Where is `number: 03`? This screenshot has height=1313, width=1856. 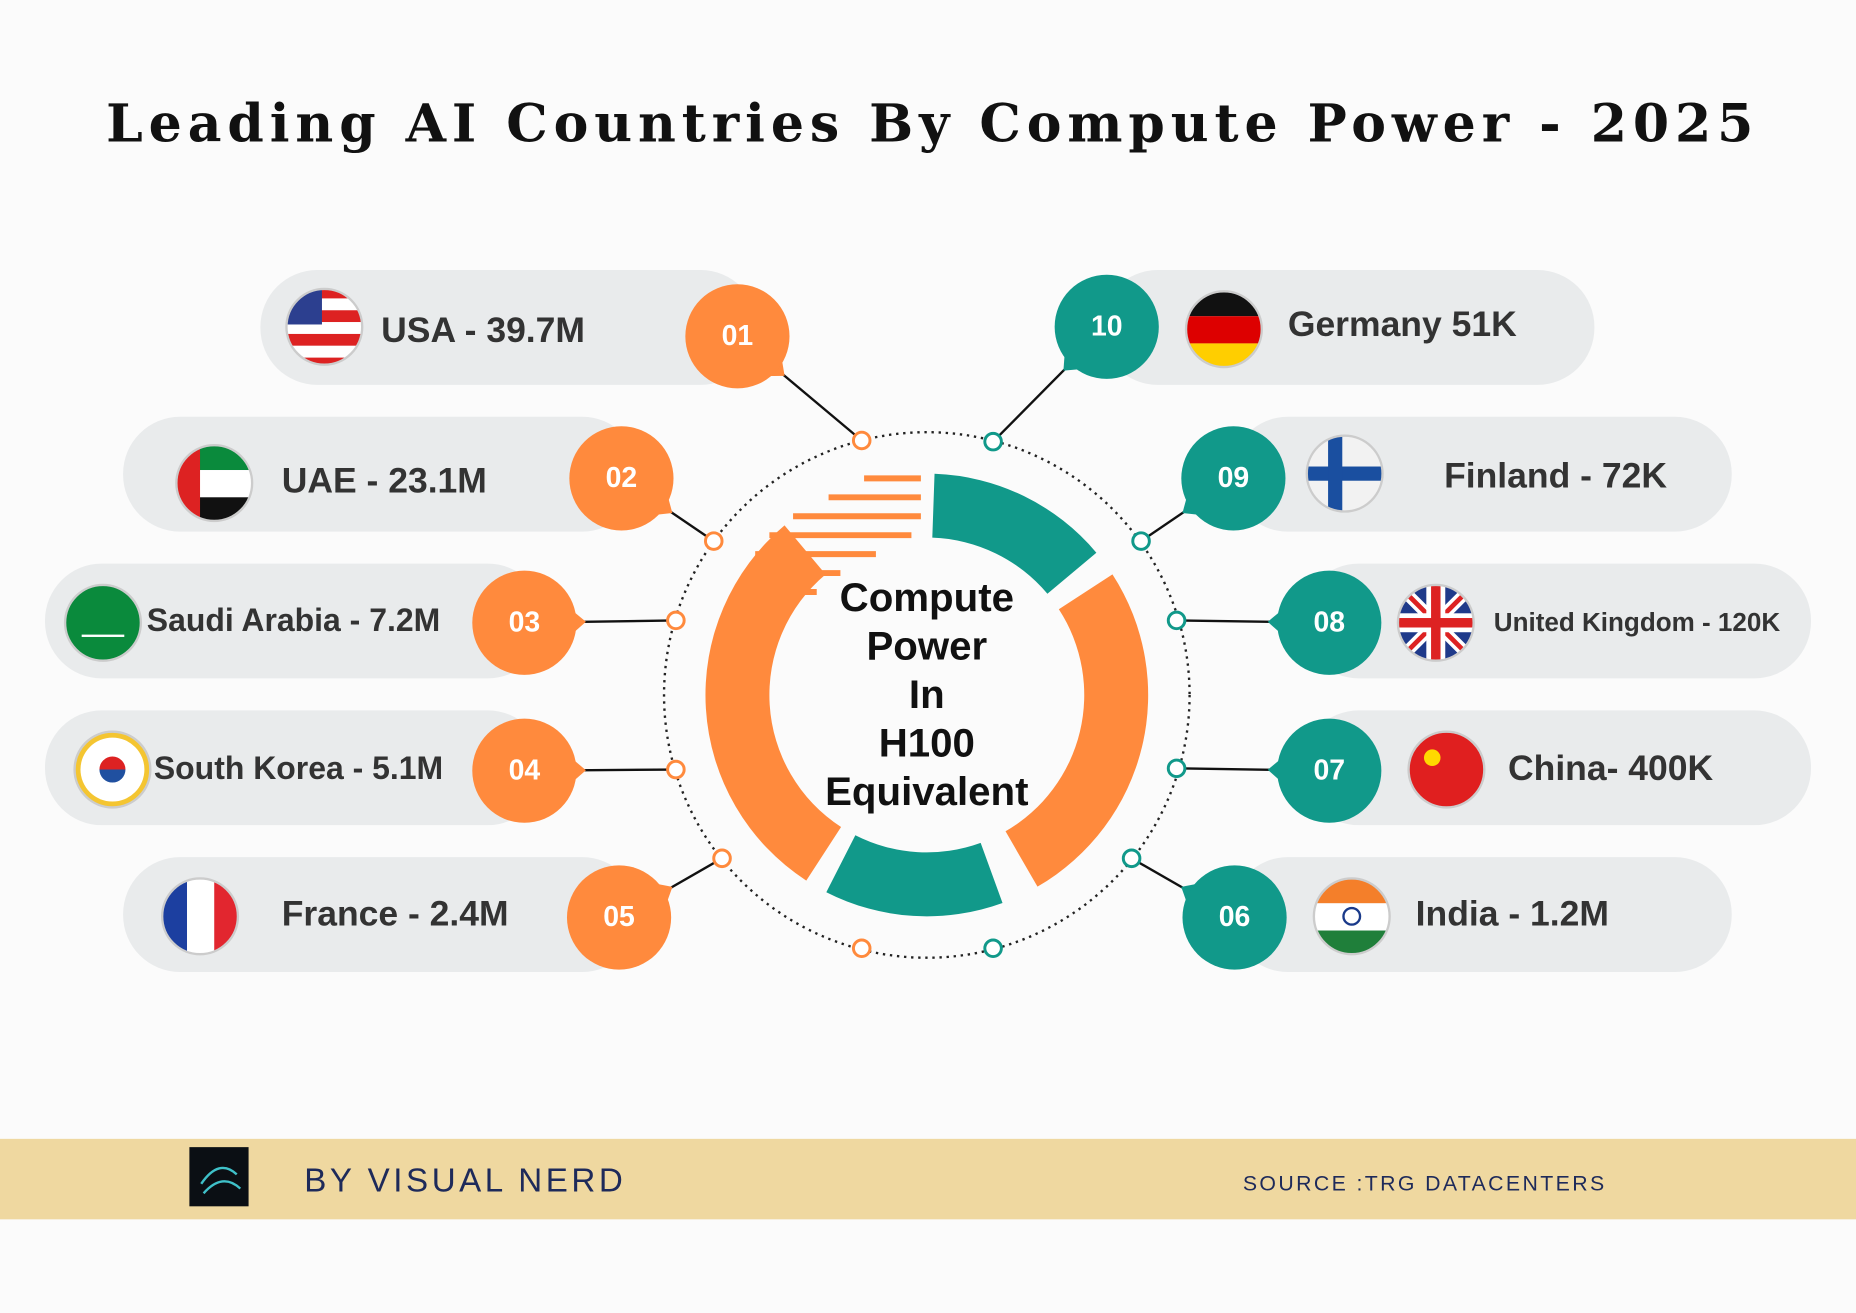 number: 03 is located at coordinates (525, 622).